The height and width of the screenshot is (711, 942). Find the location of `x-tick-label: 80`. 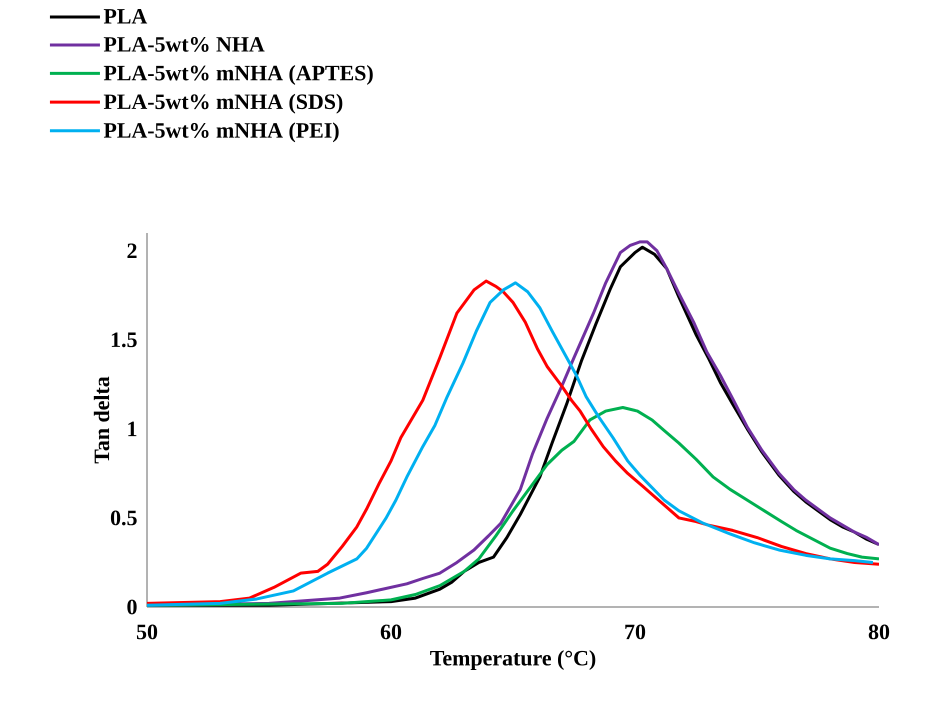

x-tick-label: 80 is located at coordinates (879, 632).